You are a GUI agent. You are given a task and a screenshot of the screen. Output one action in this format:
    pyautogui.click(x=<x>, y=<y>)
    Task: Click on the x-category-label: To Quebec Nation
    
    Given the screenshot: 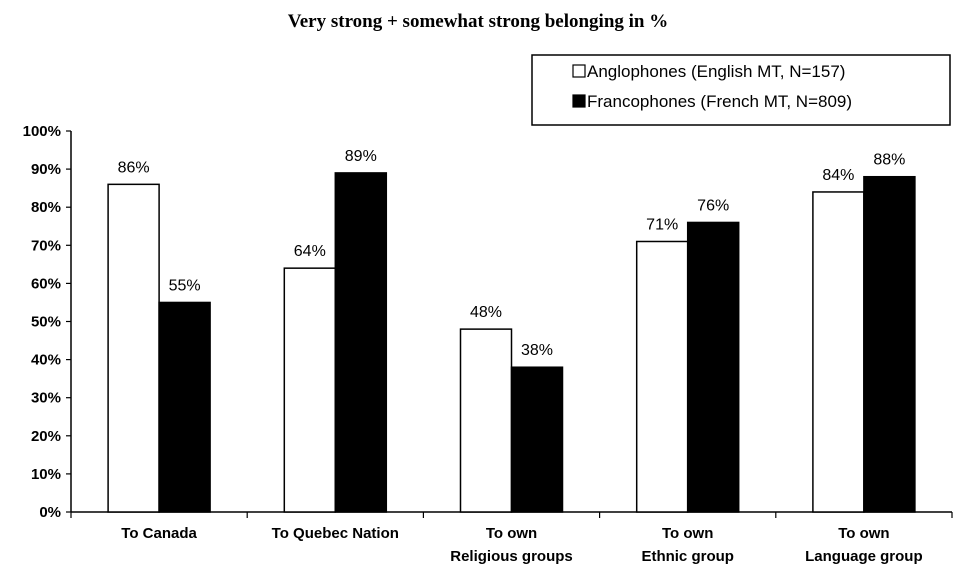 What is the action you would take?
    pyautogui.click(x=335, y=533)
    